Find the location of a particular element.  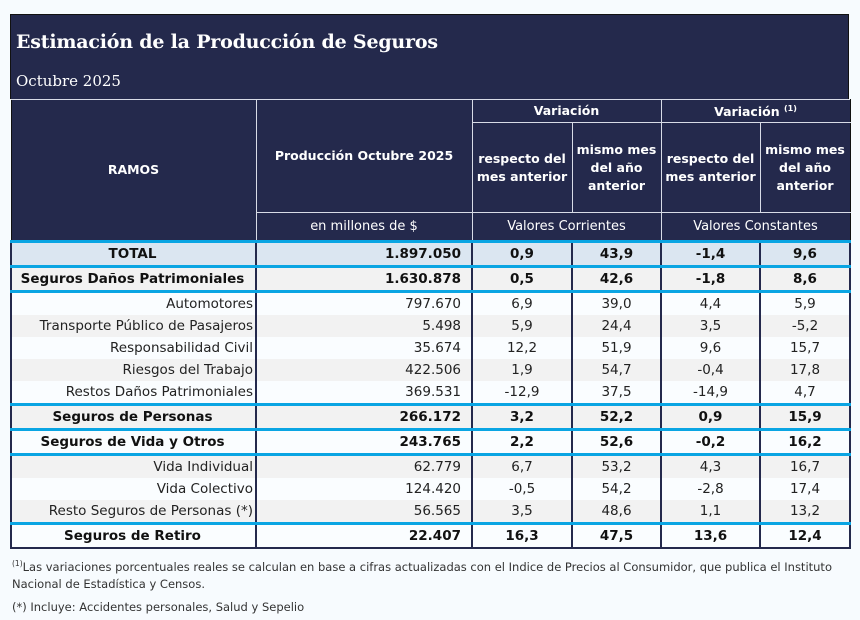

var-anio-constantes-cell: 17,8 is located at coordinates (805, 370).